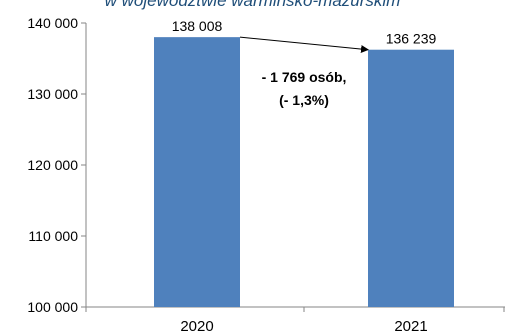 This screenshot has height=336, width=505. I want to click on change-annotation-percent: (- 1,3%), so click(304, 100).